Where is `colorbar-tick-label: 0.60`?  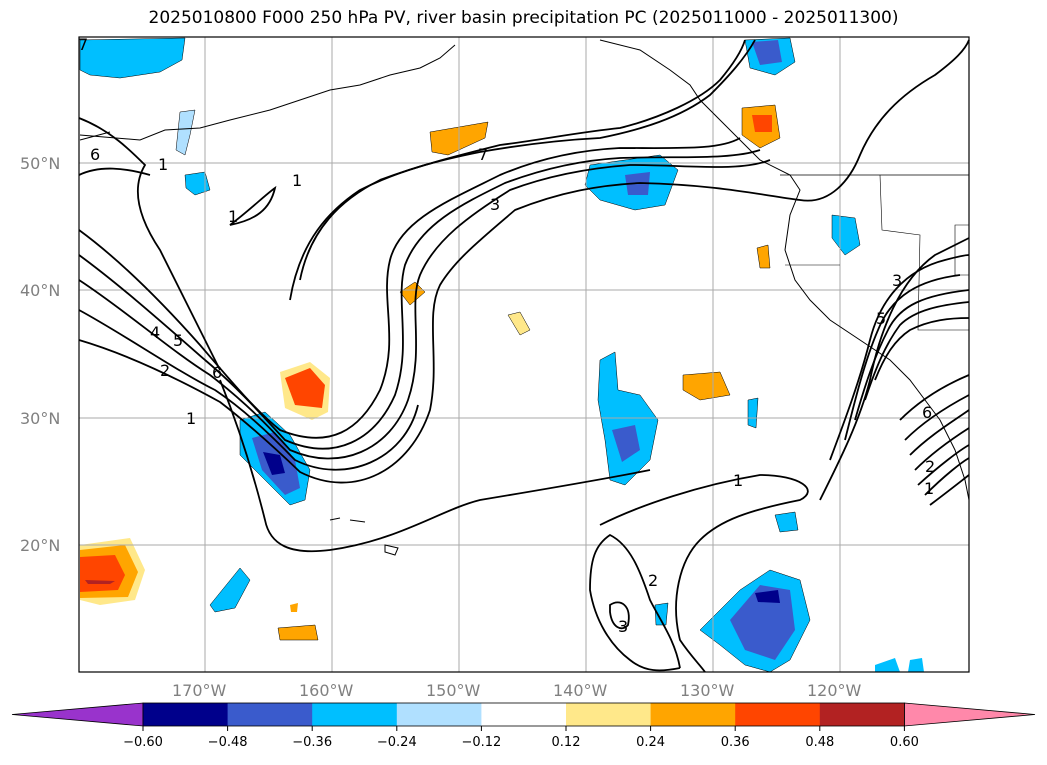 colorbar-tick-label: 0.60 is located at coordinates (904, 742).